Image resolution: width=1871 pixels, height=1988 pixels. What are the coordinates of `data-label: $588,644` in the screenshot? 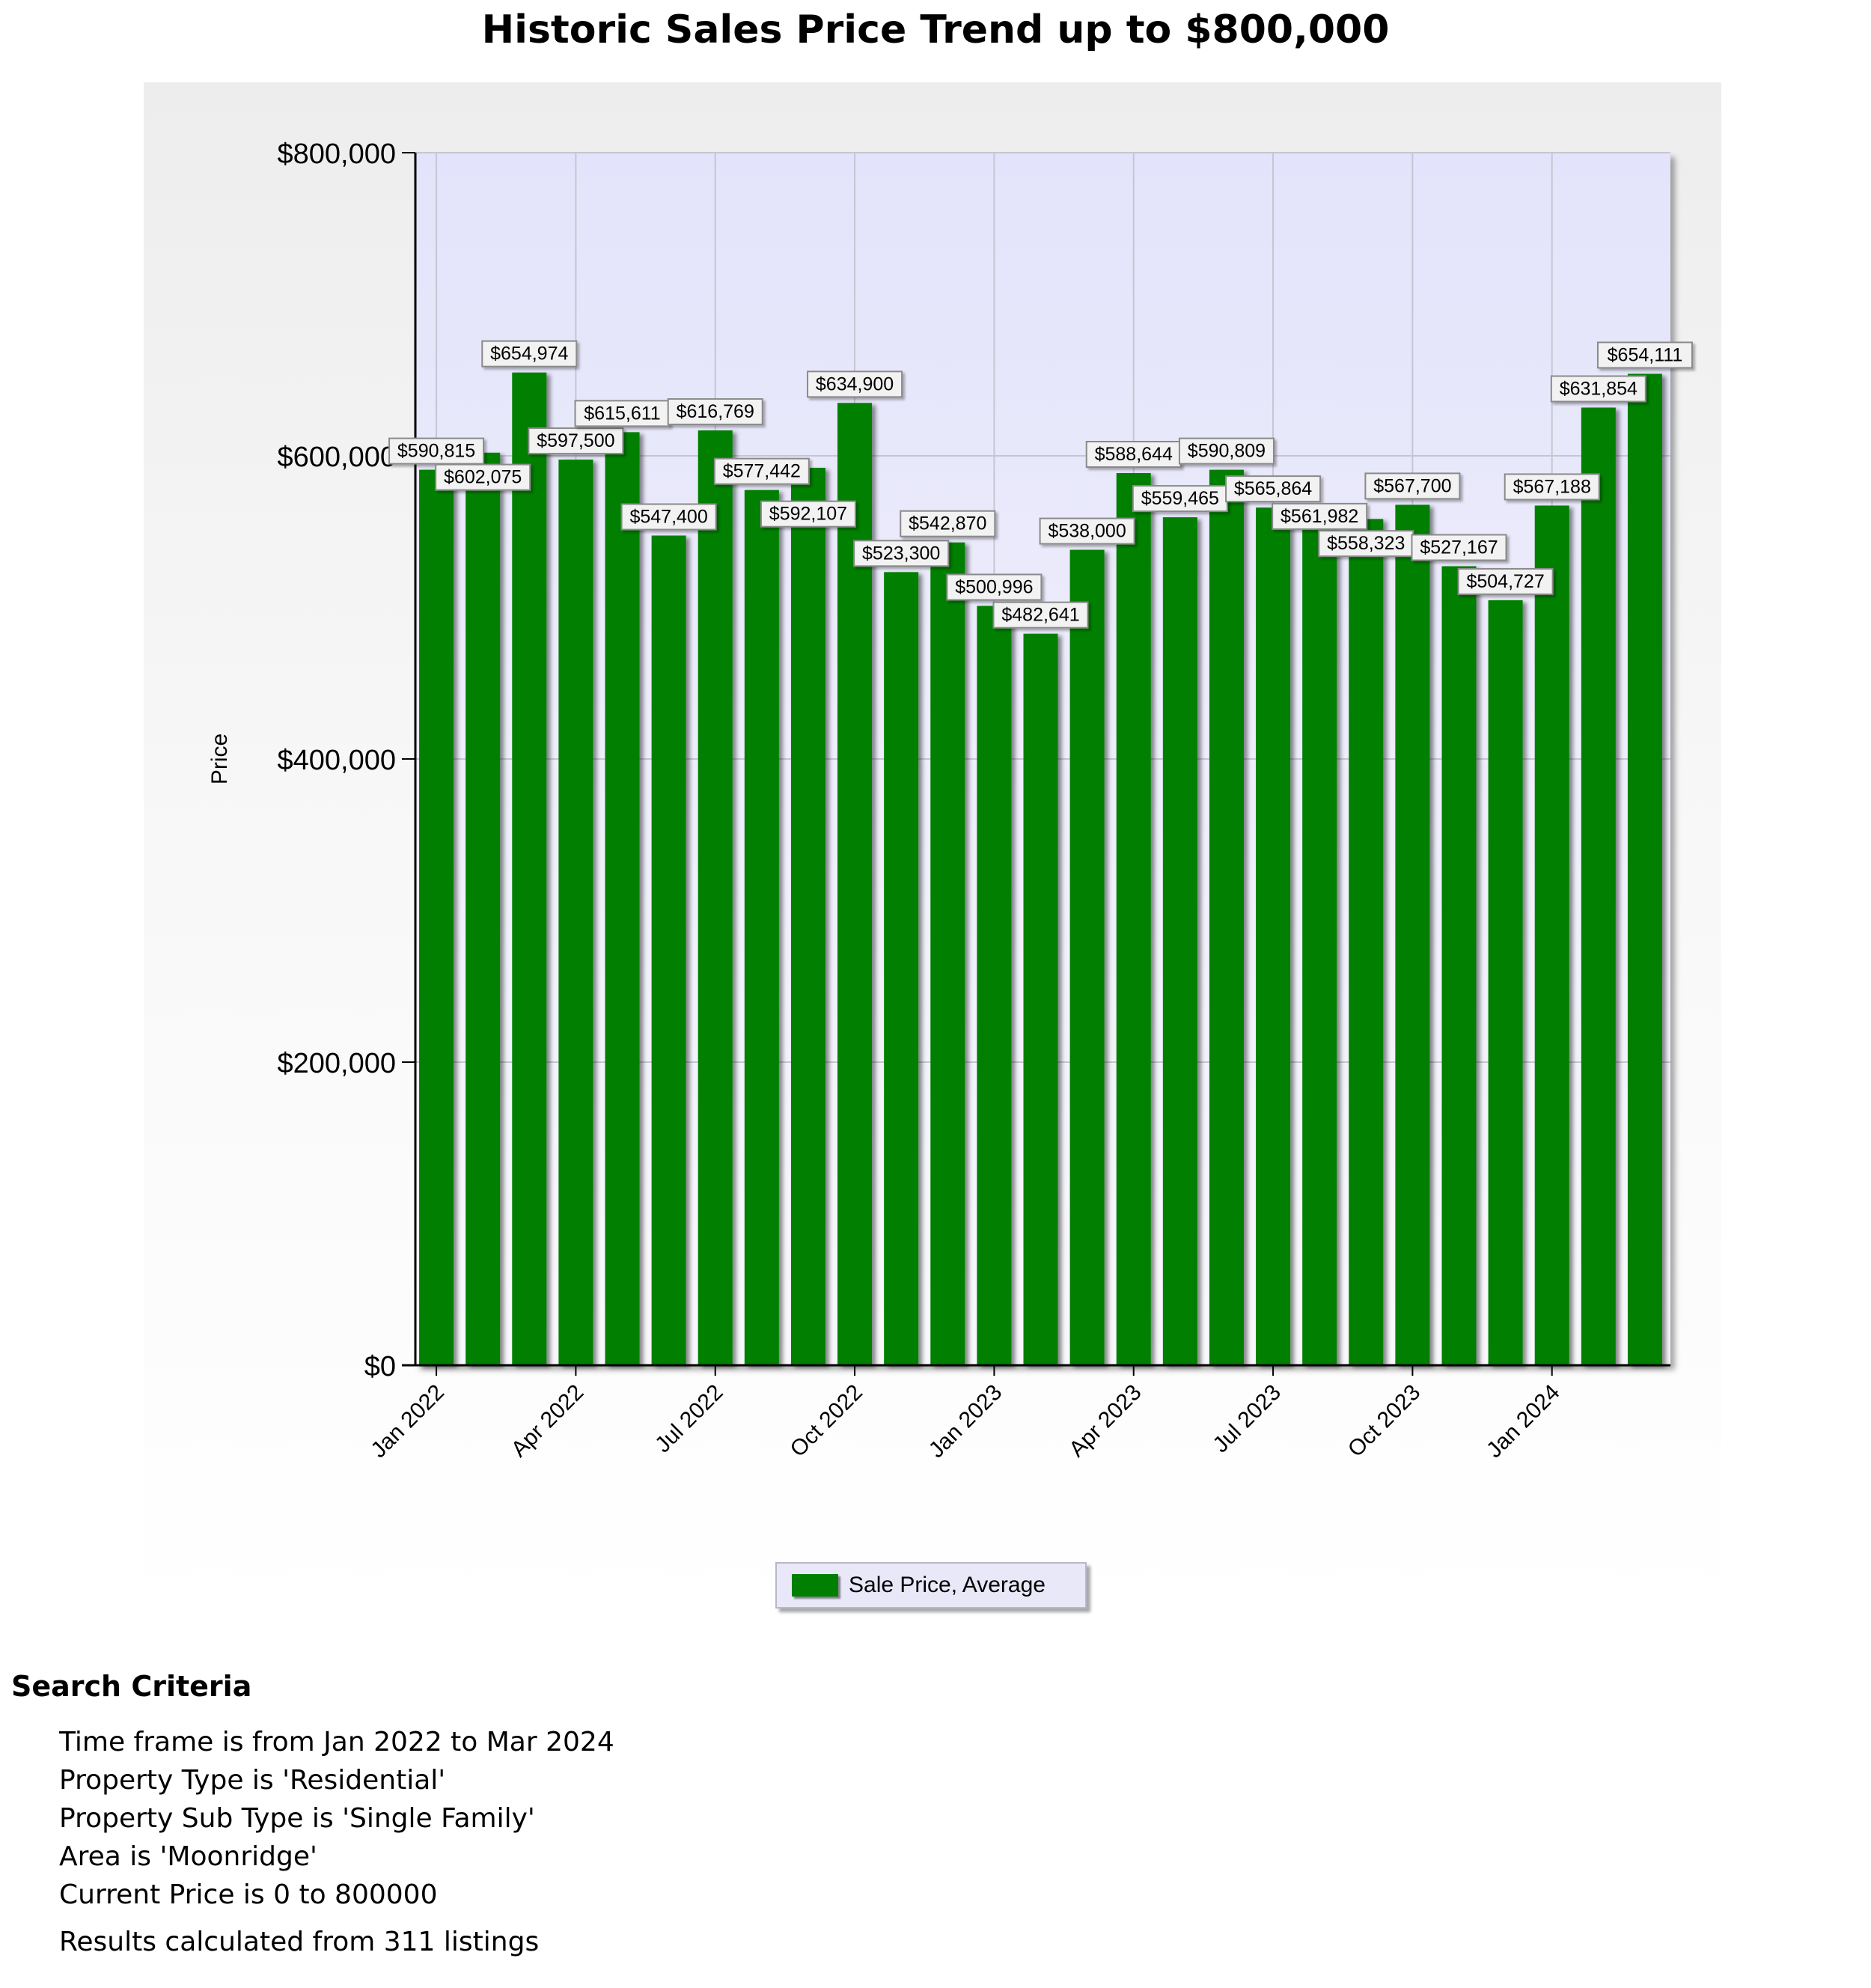 It's located at (1133, 454).